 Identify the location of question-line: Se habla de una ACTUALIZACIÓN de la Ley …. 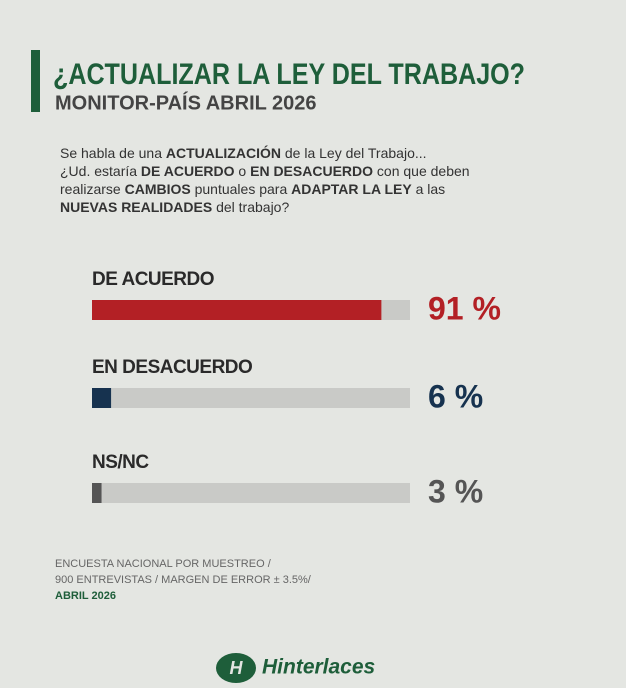
(243, 152).